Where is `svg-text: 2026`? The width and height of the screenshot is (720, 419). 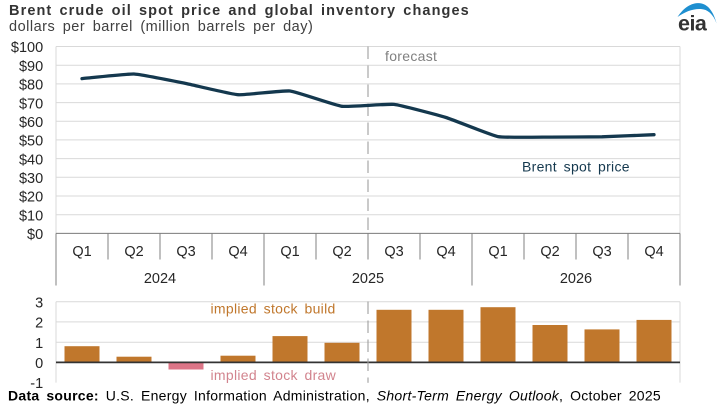
svg-text: 2026 is located at coordinates (576, 279).